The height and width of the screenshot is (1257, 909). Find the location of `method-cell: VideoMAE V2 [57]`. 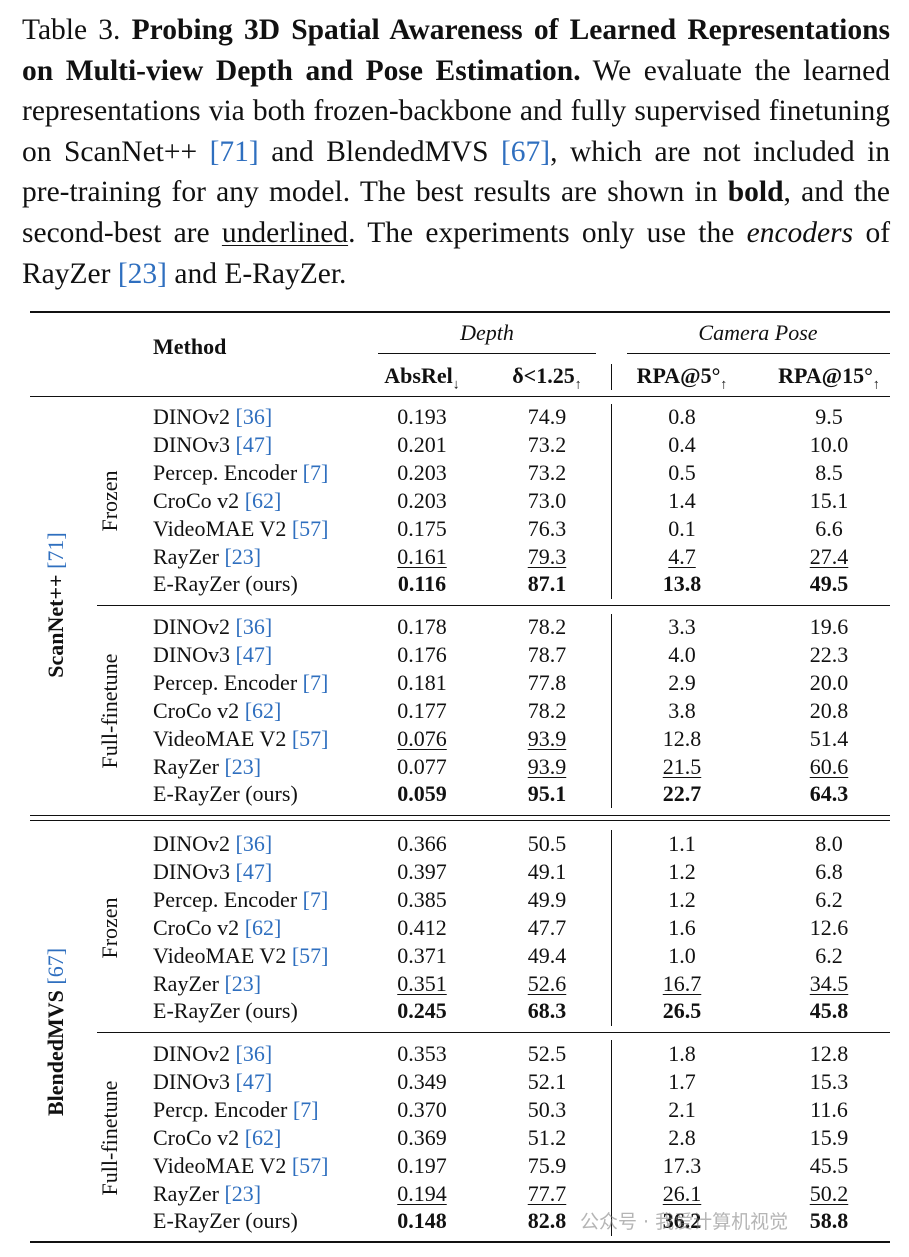

method-cell: VideoMAE V2 [57] is located at coordinates (240, 1166).